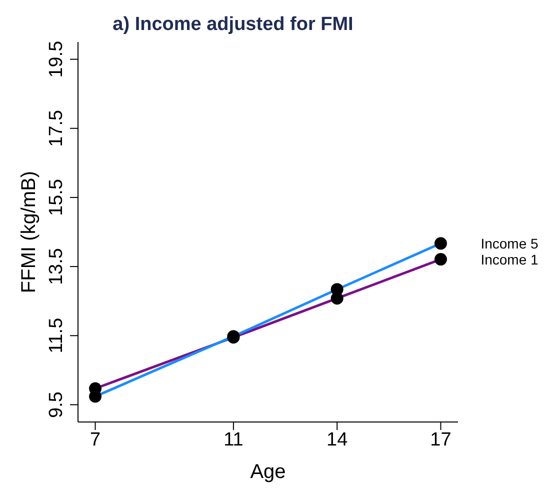  I want to click on y-tick-label: 9.5, so click(56, 405).